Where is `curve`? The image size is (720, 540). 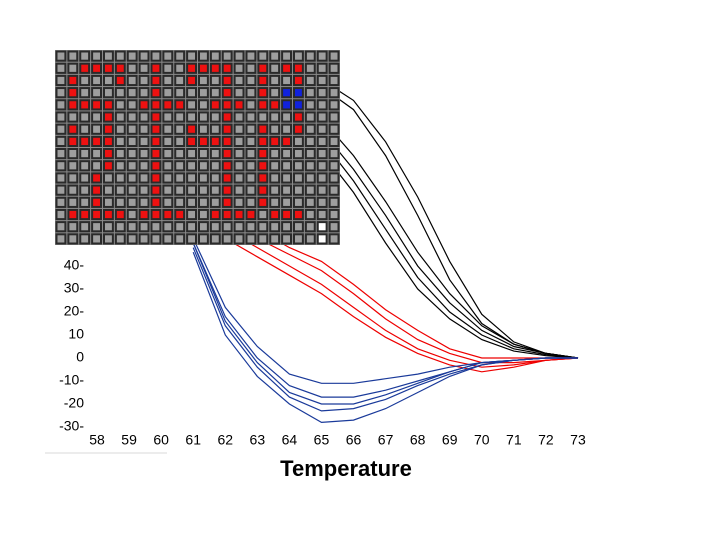
curve is located at coordinates (402, 305).